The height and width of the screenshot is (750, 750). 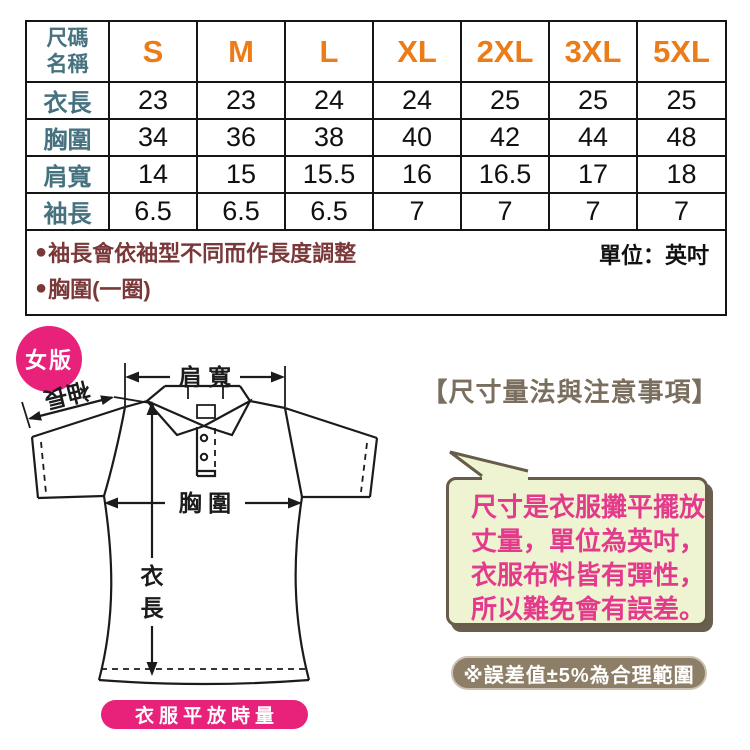 I want to click on size-col-xl: XL, so click(x=417, y=52).